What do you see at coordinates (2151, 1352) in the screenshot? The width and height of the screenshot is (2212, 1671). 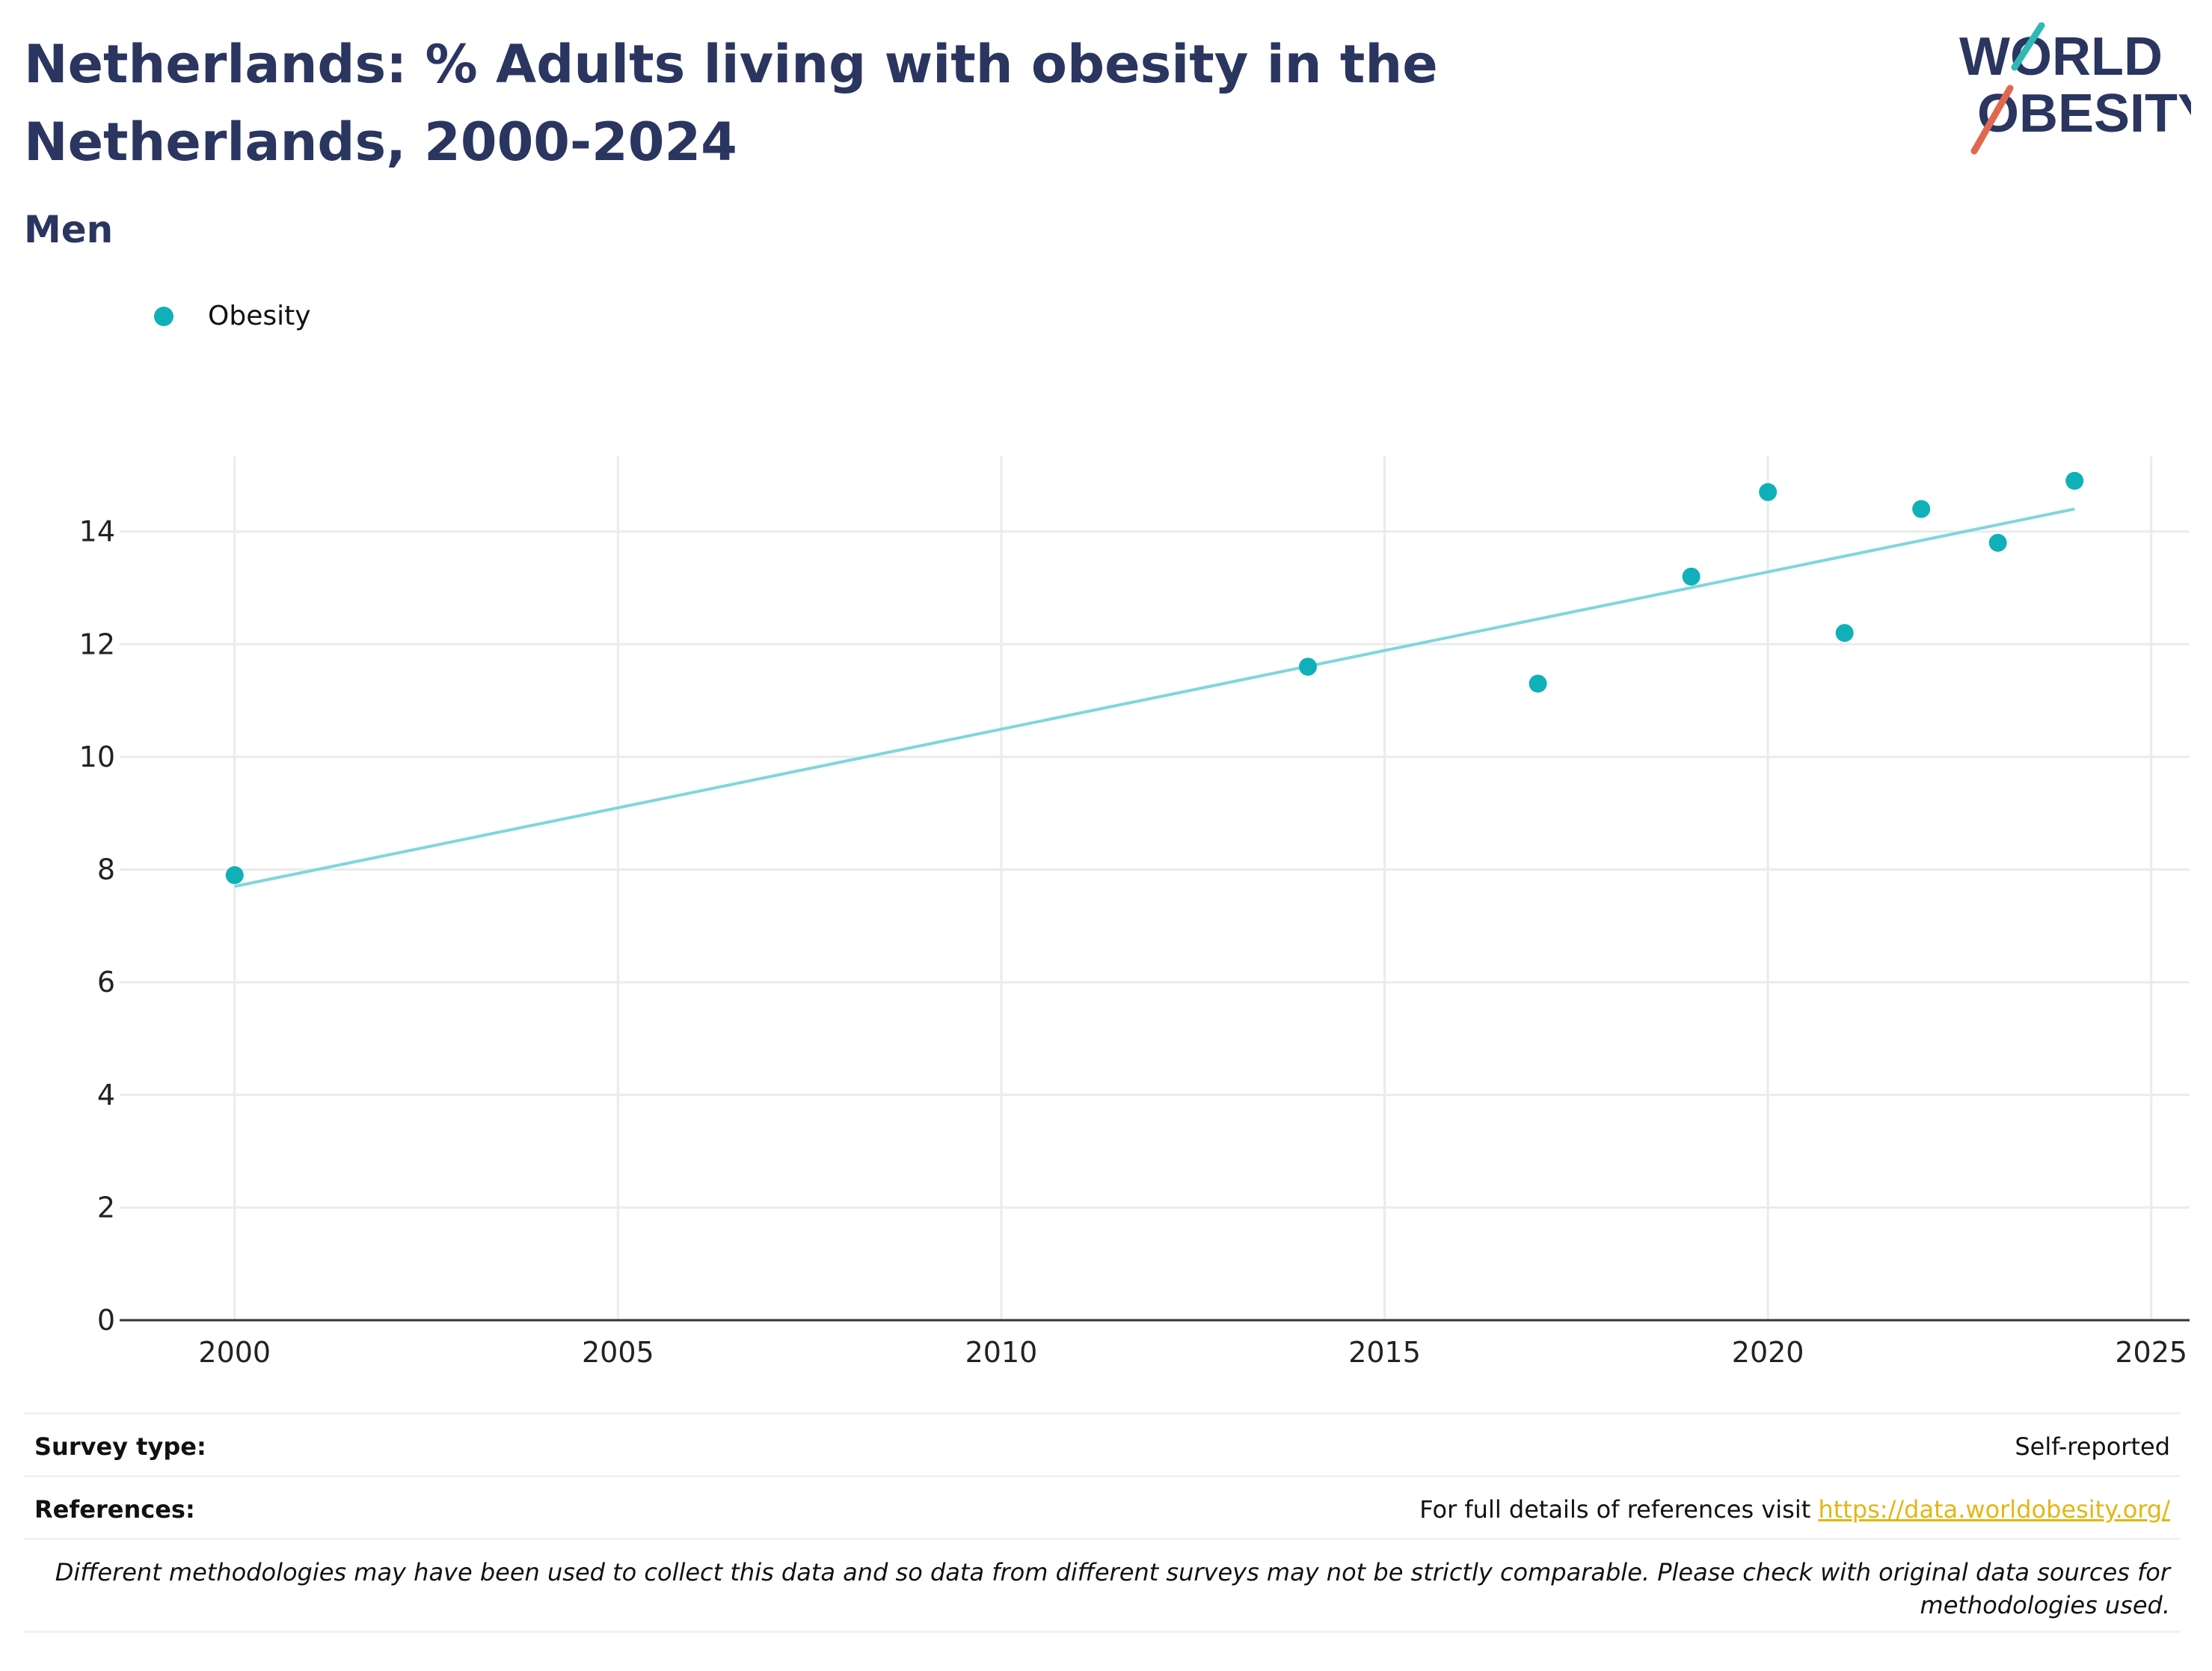 I see `x-tick-label: 2025` at bounding box center [2151, 1352].